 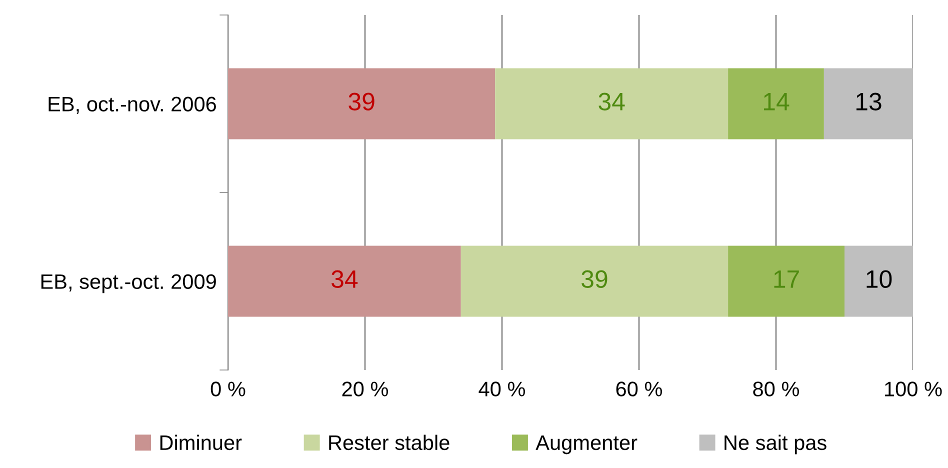 What do you see at coordinates (228, 389) in the screenshot?
I see `x-tick-label: 0 %` at bounding box center [228, 389].